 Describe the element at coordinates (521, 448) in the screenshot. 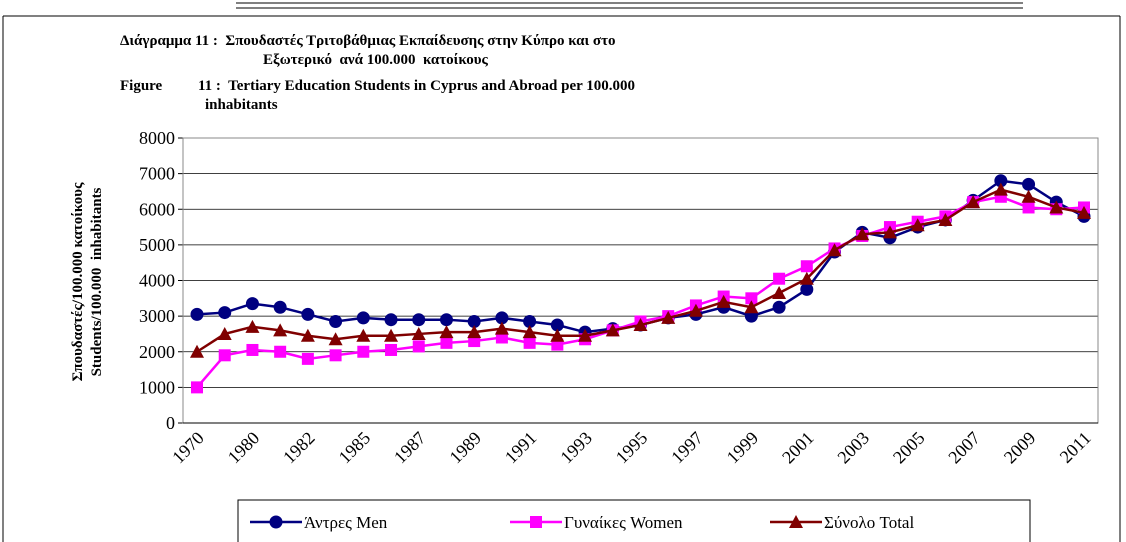

I see `x-tick-label: 1991` at that location.